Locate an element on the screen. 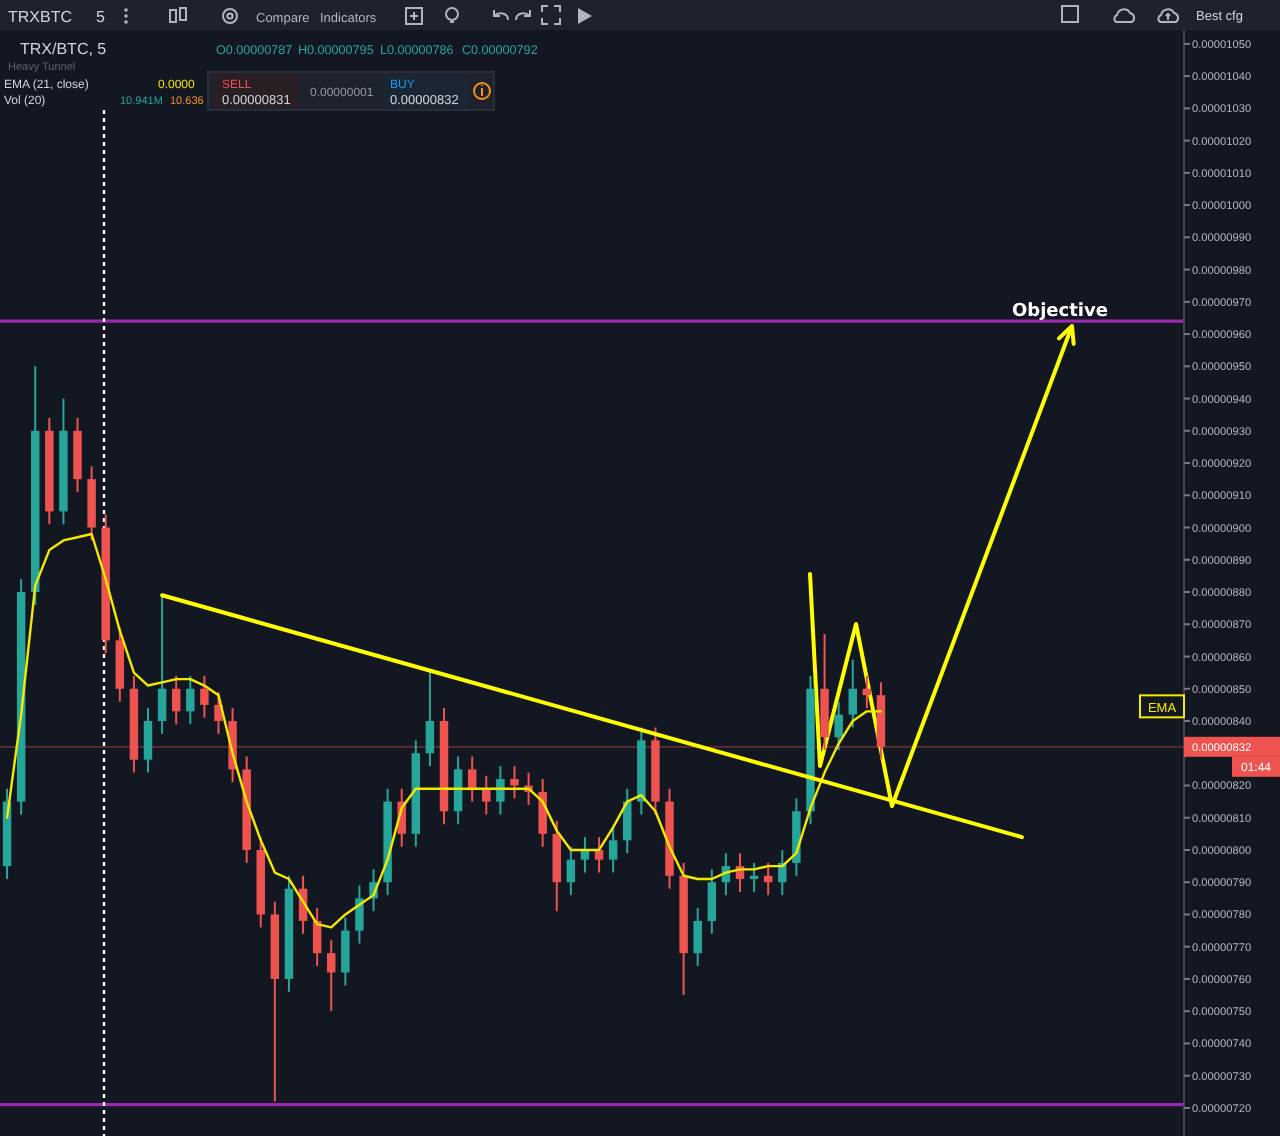 The width and height of the screenshot is (1280, 1136). text: 5 is located at coordinates (101, 17).